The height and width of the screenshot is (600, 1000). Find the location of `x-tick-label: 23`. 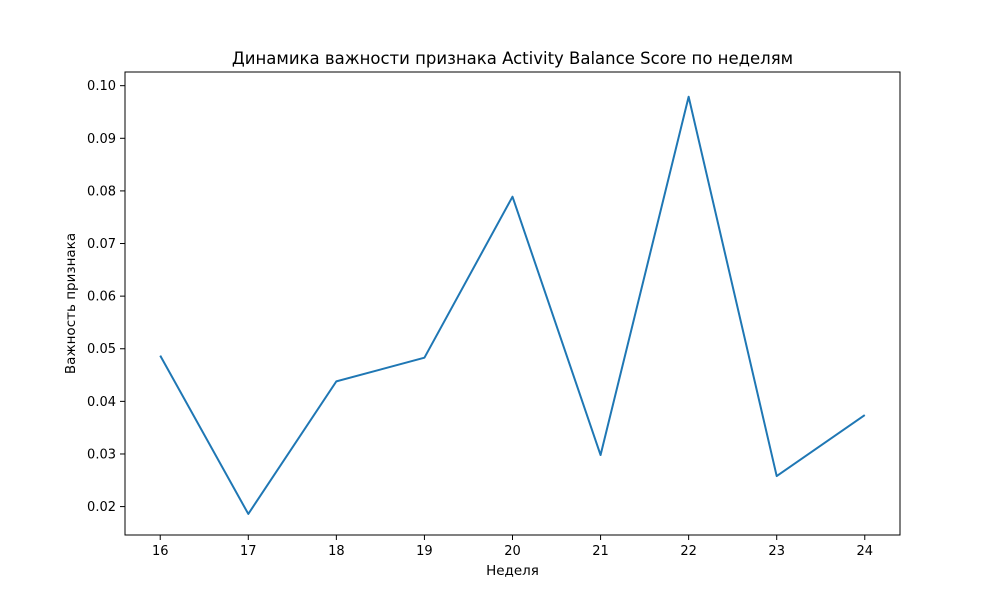

x-tick-label: 23 is located at coordinates (776, 551).